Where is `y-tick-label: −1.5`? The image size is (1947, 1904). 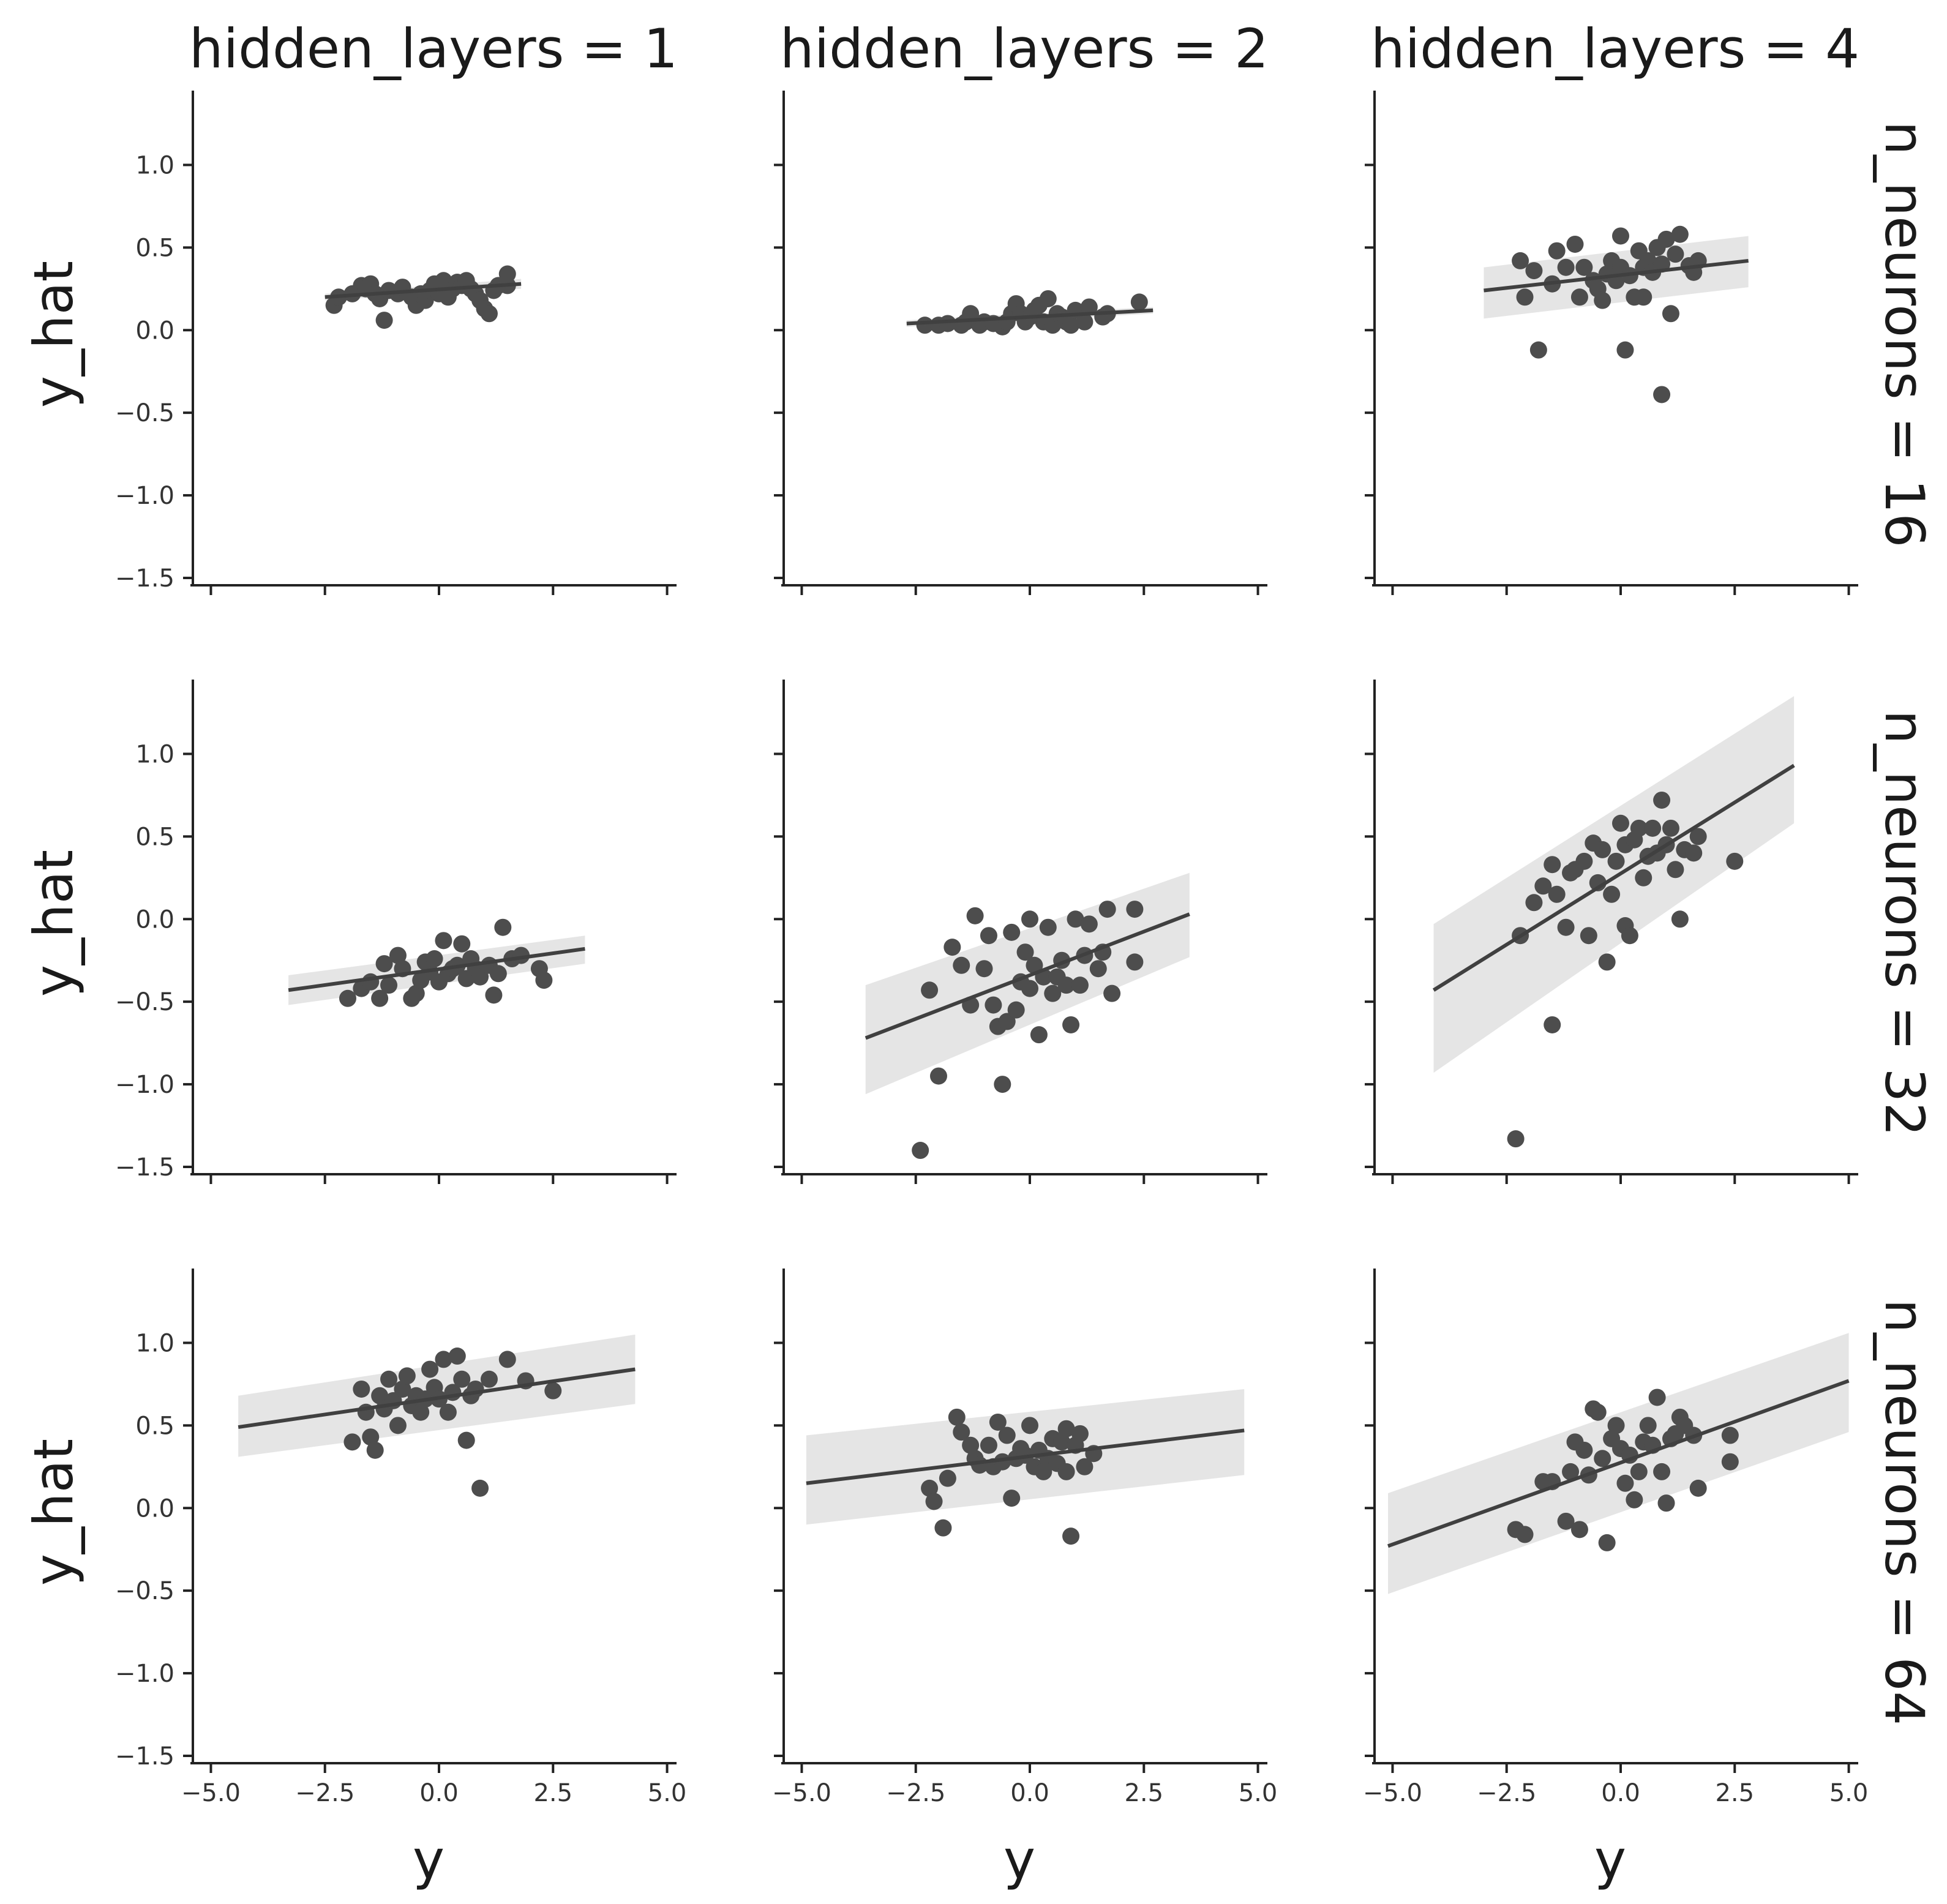
y-tick-label: −1.5 is located at coordinates (144, 578).